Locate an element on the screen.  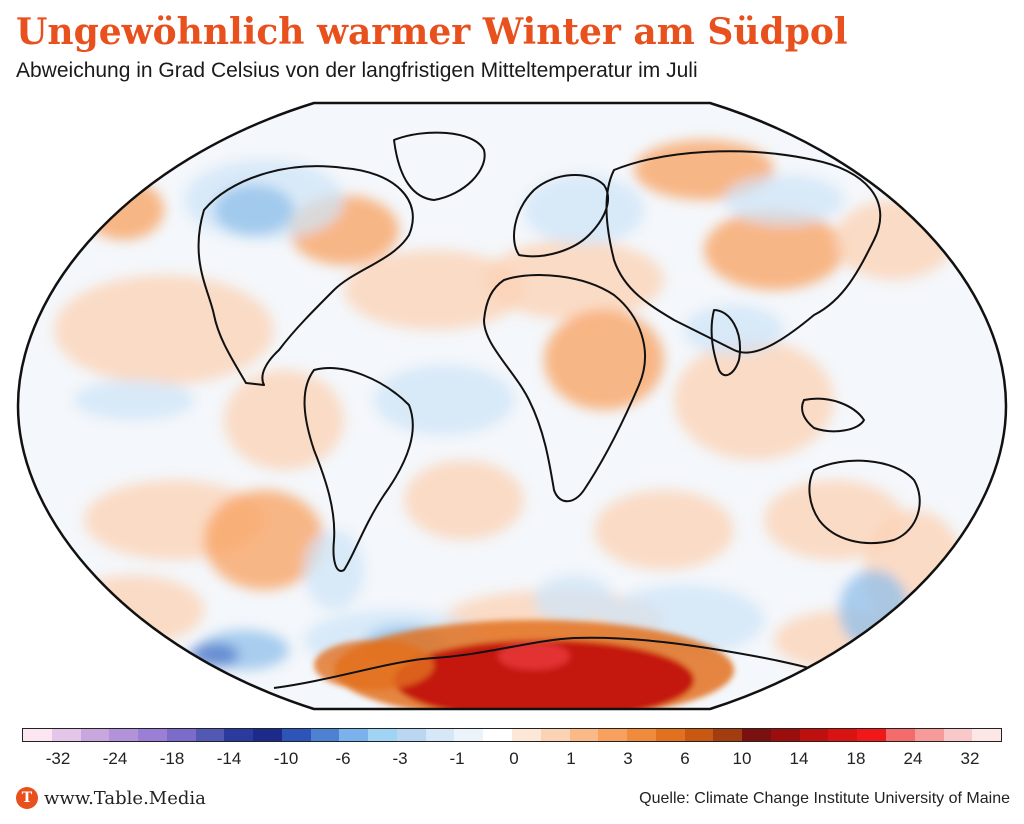
chart-title: Ungewöhnlich warmer Winter am Südpol is located at coordinates (432, 32).